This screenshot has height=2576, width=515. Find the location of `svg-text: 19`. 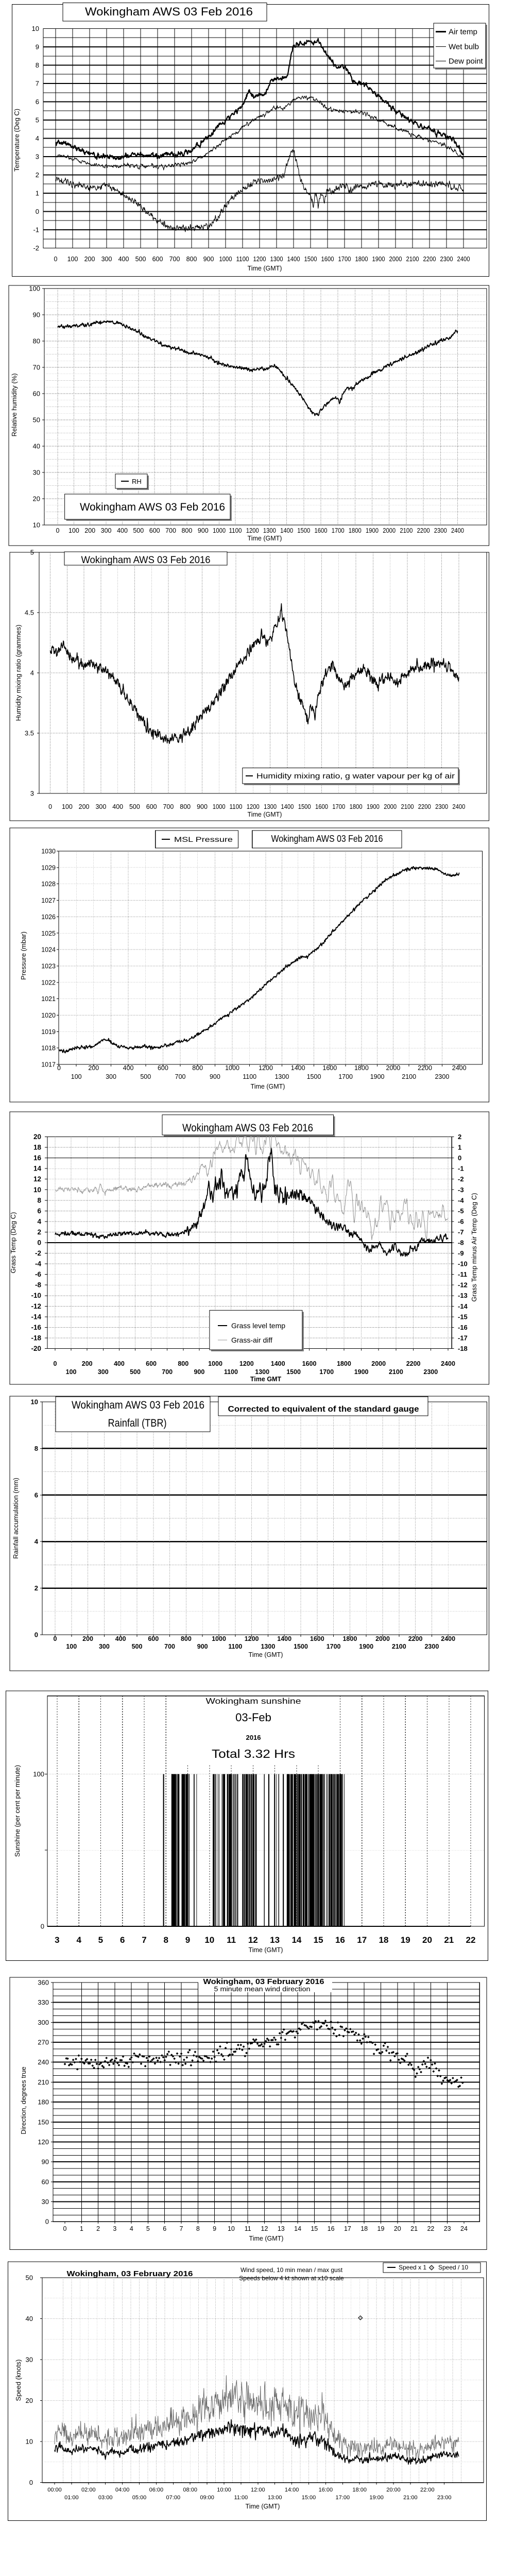

svg-text: 19 is located at coordinates (405, 1940).